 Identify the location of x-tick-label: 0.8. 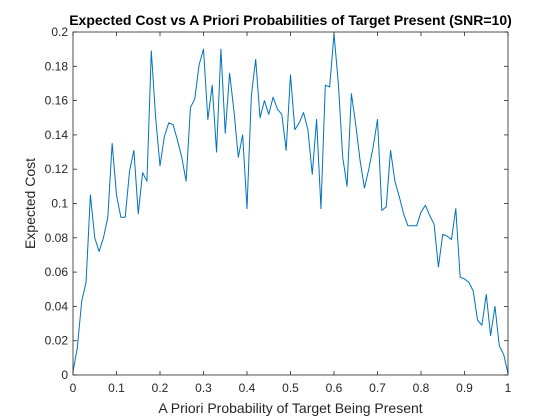
(421, 388).